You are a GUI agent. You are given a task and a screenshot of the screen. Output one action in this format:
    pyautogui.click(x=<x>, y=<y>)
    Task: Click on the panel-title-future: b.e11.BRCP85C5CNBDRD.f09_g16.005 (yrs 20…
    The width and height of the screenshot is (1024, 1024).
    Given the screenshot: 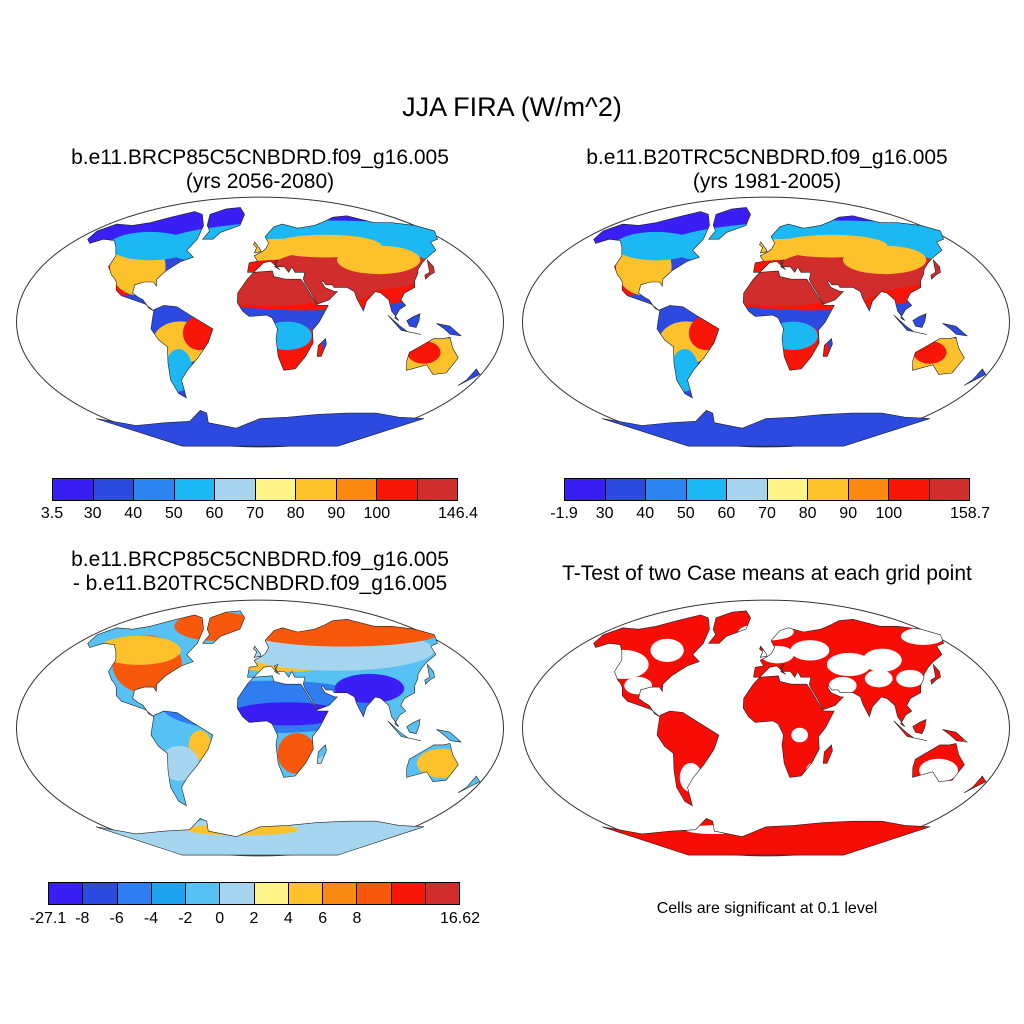 What is the action you would take?
    pyautogui.click(x=260, y=170)
    